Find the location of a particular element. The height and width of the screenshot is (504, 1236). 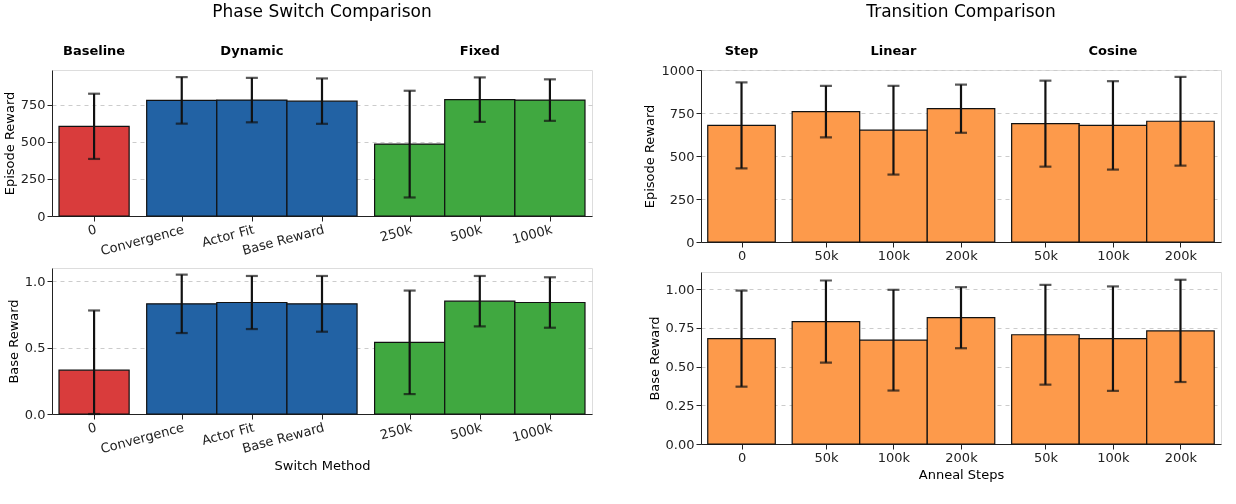

text: Dynamic is located at coordinates (252, 50).